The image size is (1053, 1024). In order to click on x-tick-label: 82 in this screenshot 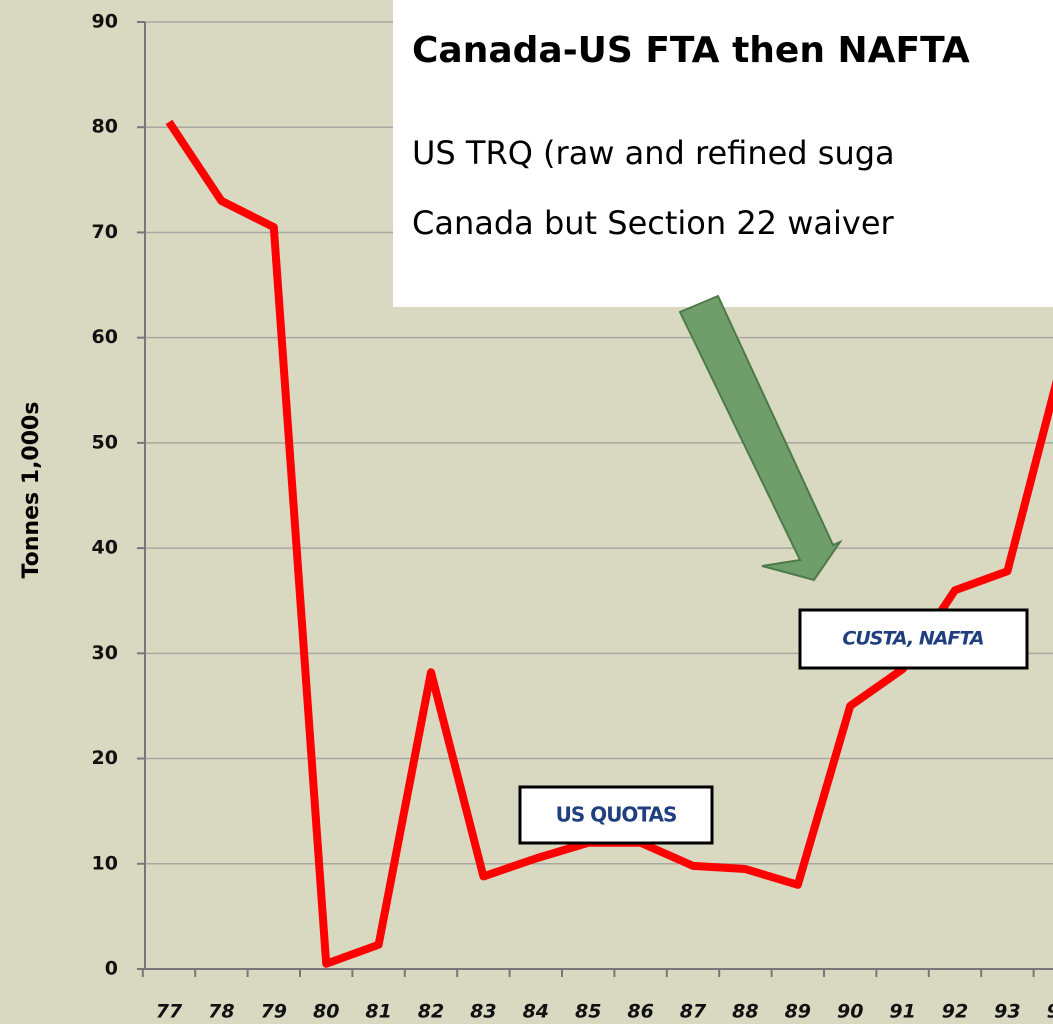, I will do `click(431, 1012)`.